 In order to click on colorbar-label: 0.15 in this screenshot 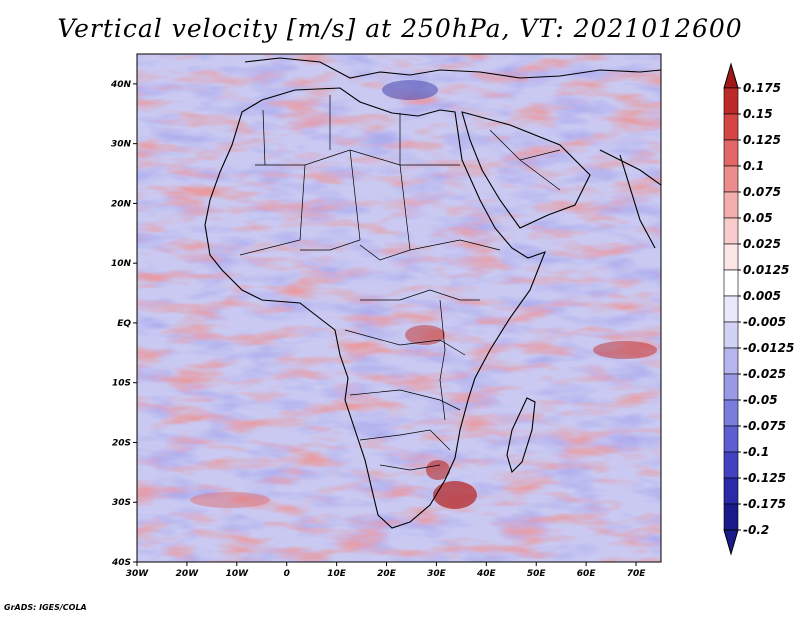, I will do `click(758, 114)`.